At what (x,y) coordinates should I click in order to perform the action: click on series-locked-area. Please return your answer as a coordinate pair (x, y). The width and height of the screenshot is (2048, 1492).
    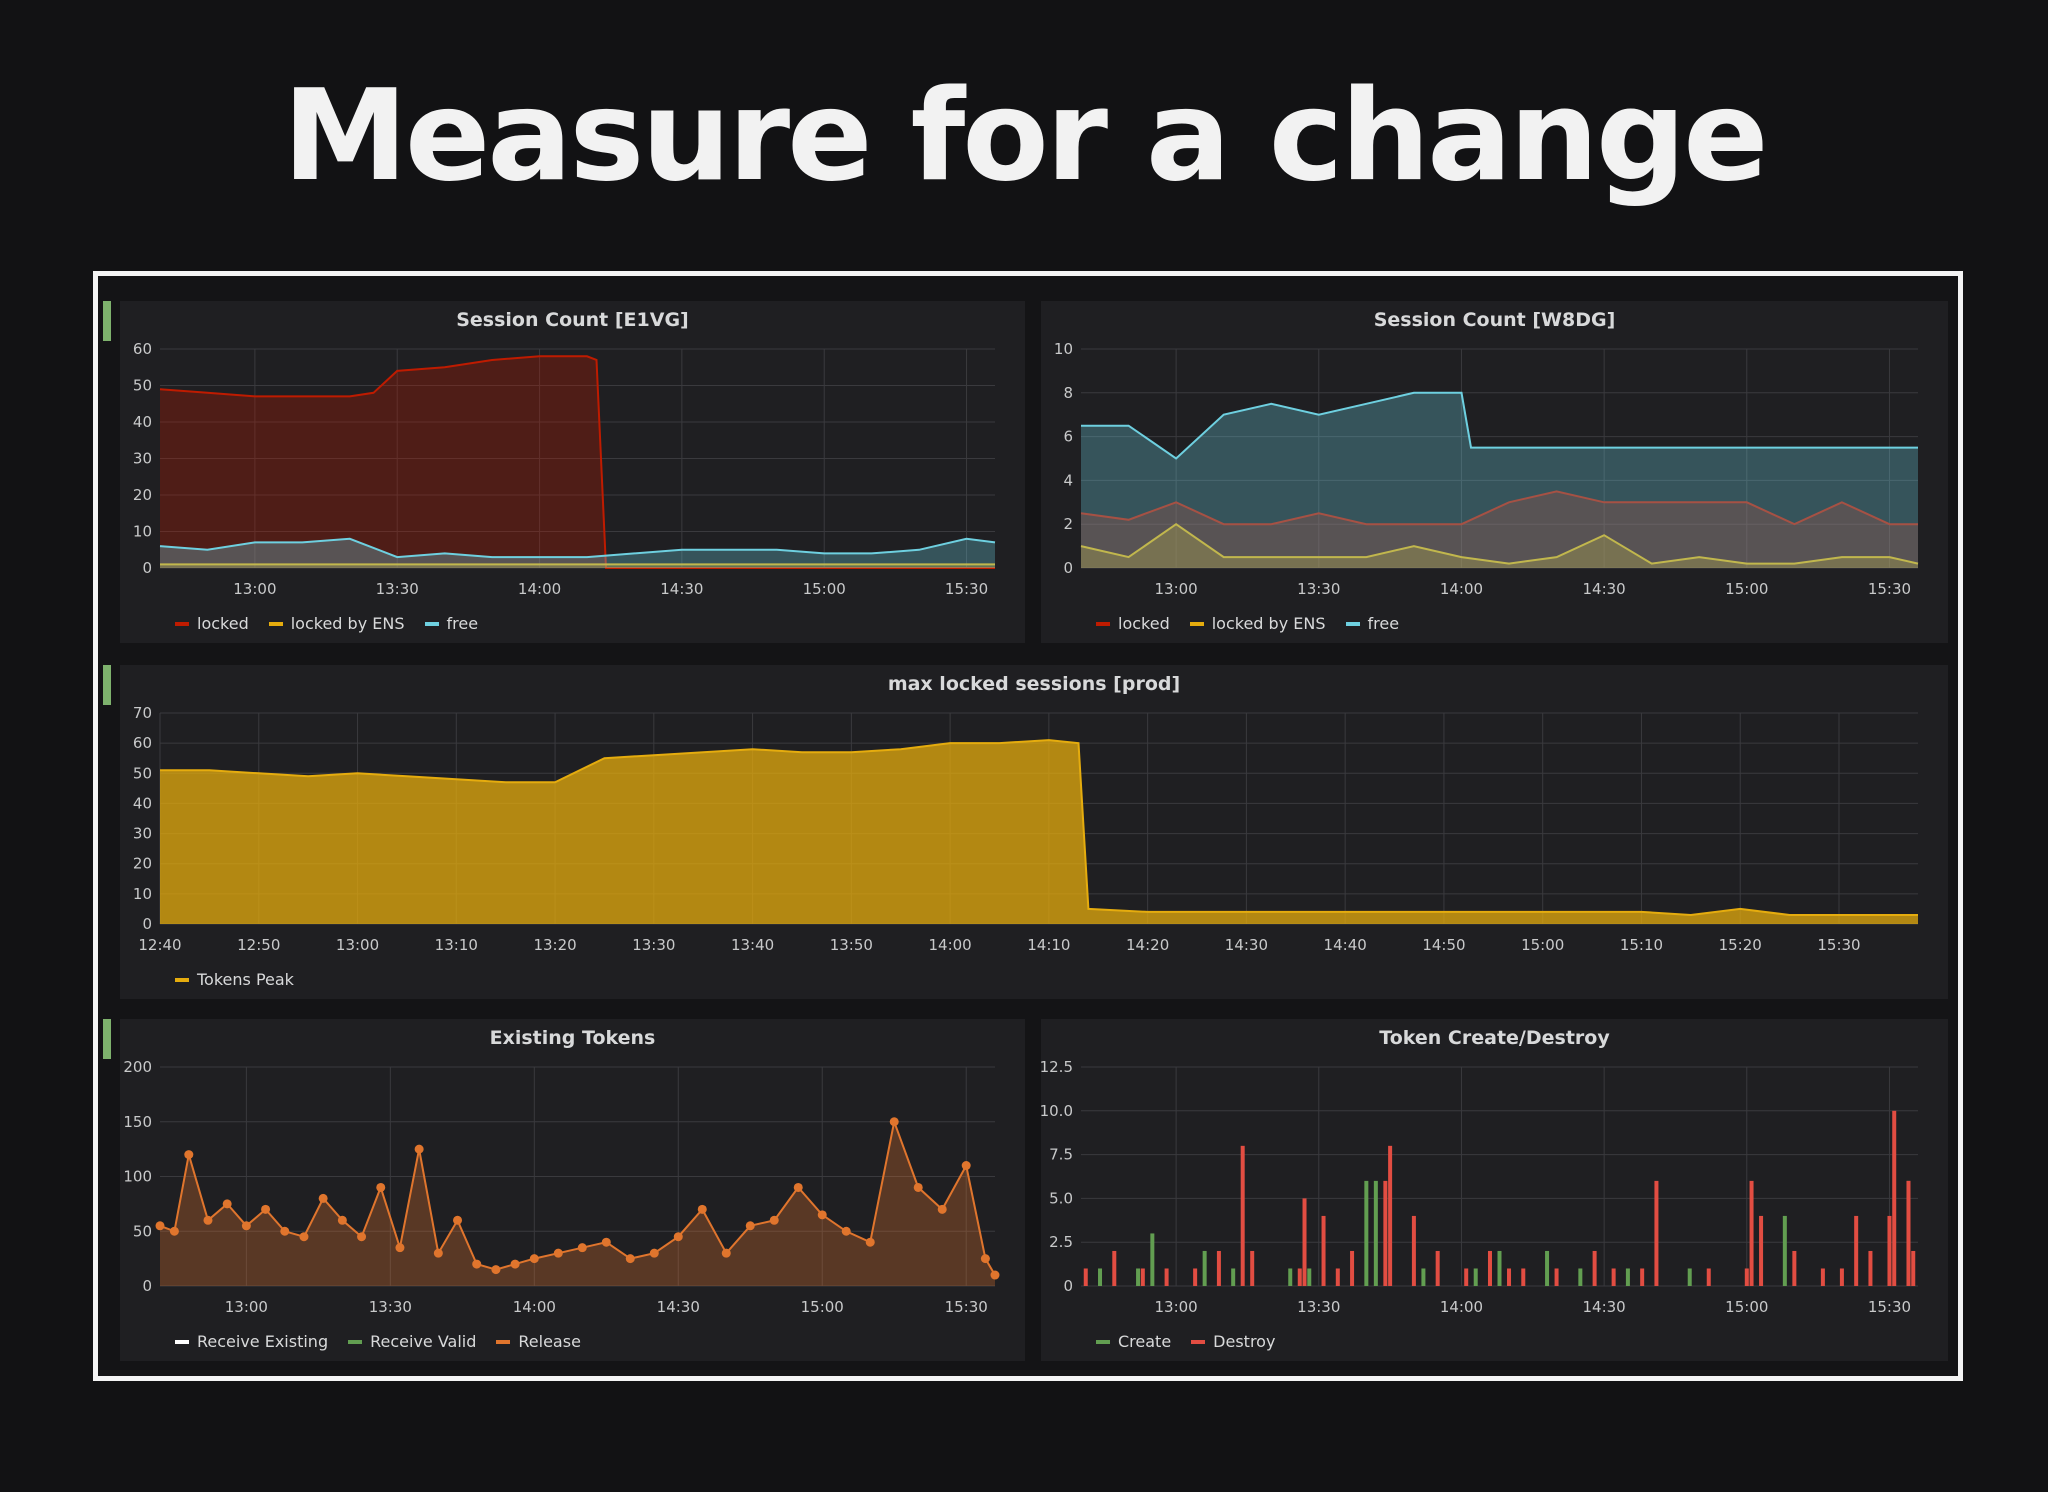
    Looking at the image, I should click on (577, 462).